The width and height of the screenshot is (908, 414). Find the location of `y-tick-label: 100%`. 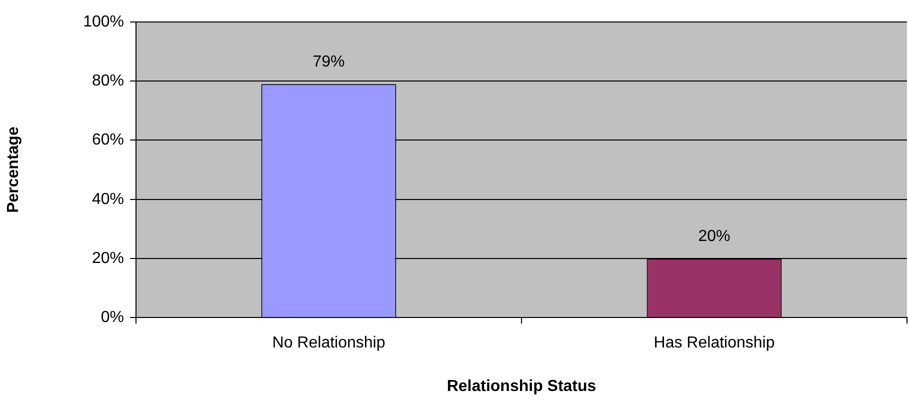

y-tick-label: 100% is located at coordinates (103, 21).